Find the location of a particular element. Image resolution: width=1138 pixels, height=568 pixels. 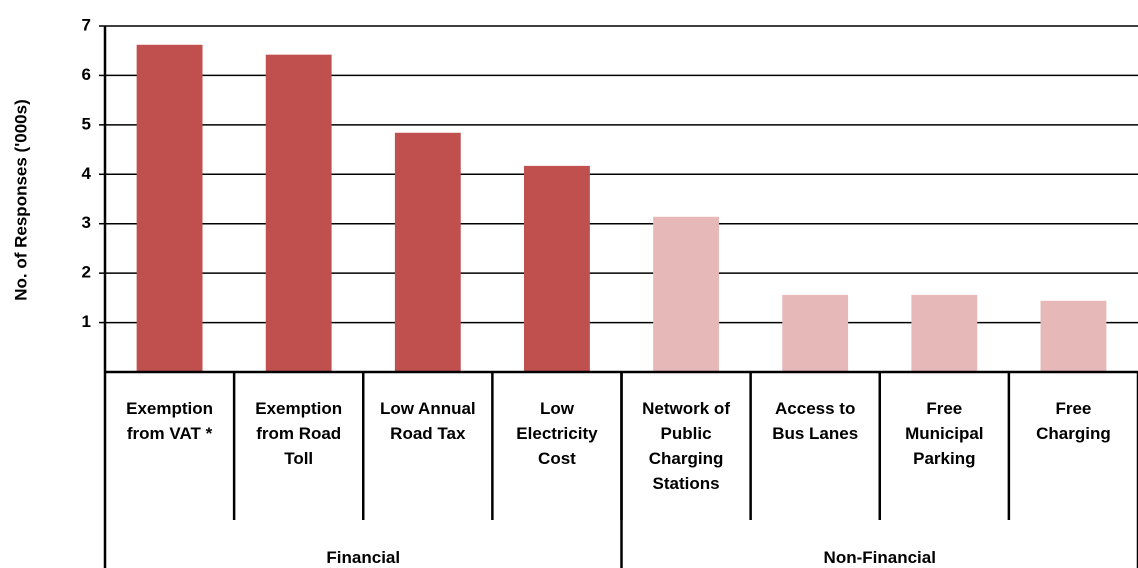

y-axis-title: No. of Responses ('000s) is located at coordinates (20, 200).